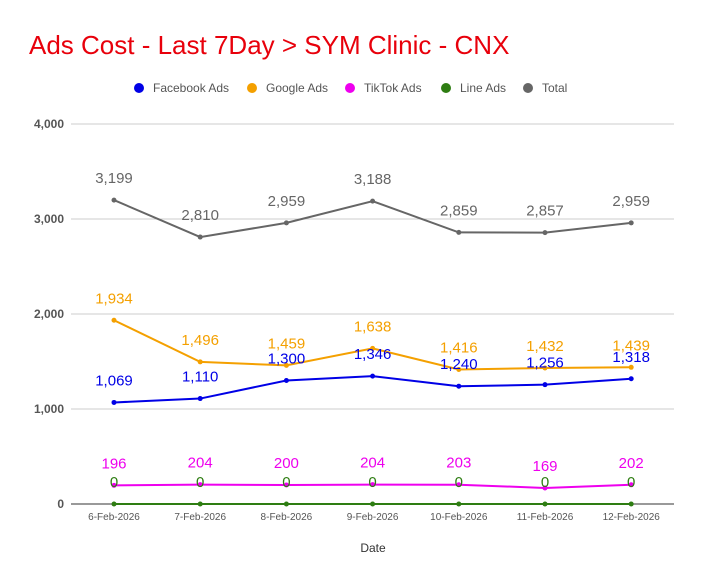 The width and height of the screenshot is (704, 585). Describe the element at coordinates (49, 409) in the screenshot. I see `y-tick-label: 1,000` at that location.